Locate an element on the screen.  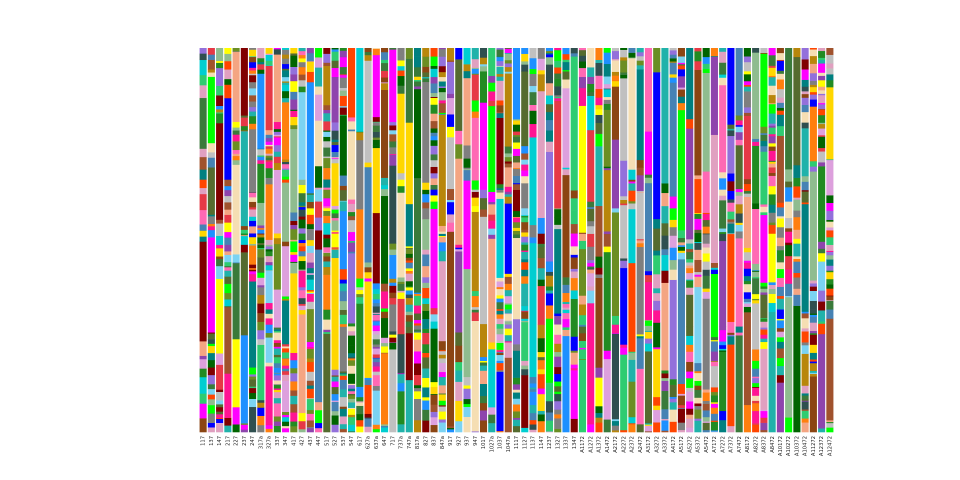
bar-A5272 is located at coordinates (690, 240).